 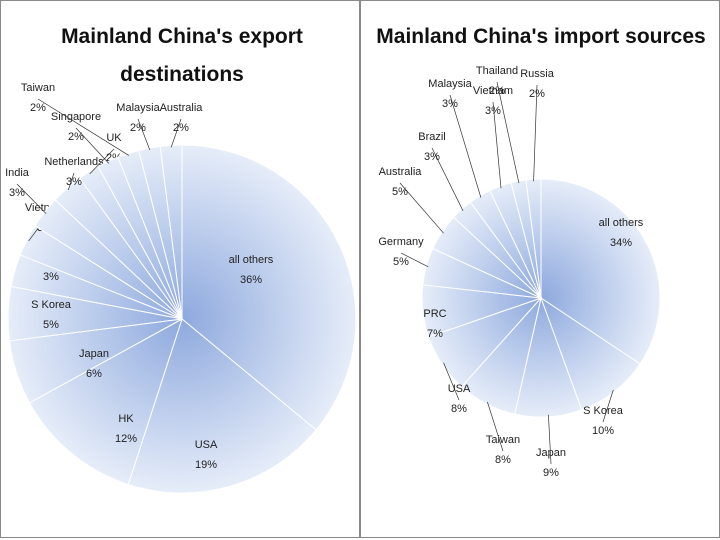 I want to click on import-leader-brazil, so click(x=447, y=179).